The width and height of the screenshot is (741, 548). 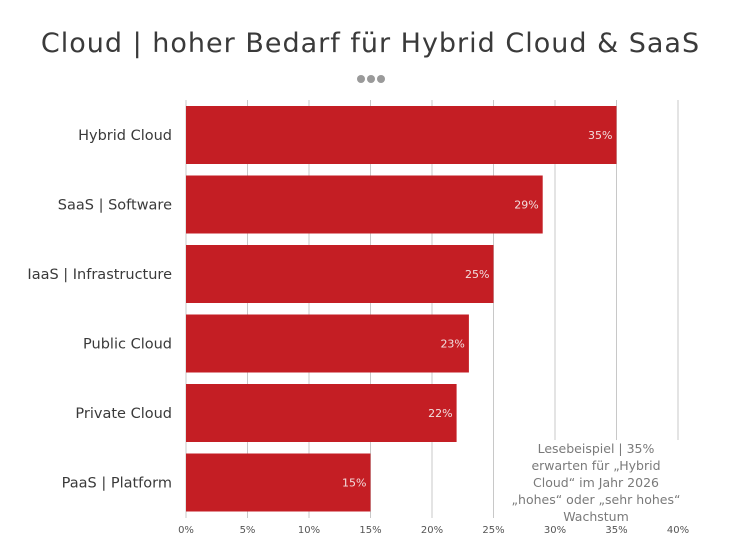 What do you see at coordinates (555, 530) in the screenshot?
I see `x-tick-label: 30%` at bounding box center [555, 530].